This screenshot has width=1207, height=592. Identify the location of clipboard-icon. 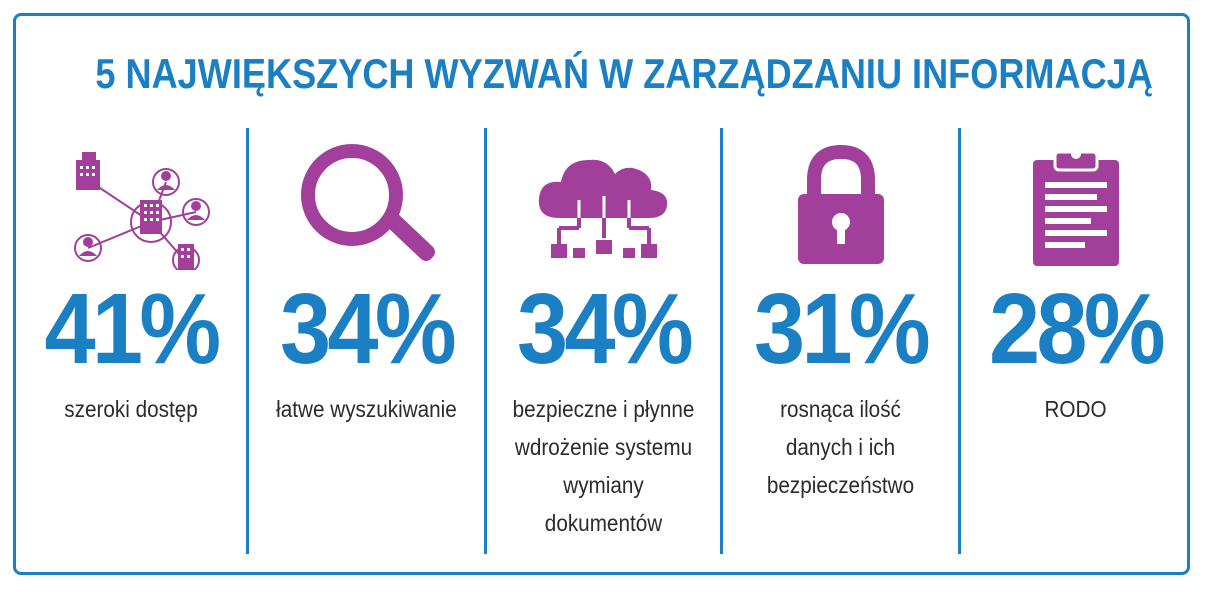
(1075, 207).